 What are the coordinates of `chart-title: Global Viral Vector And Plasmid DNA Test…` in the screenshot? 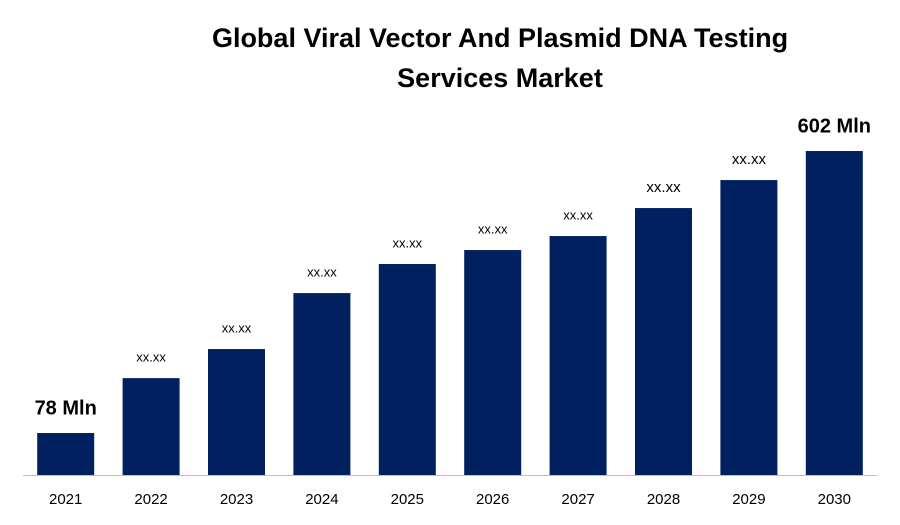 It's located at (500, 58).